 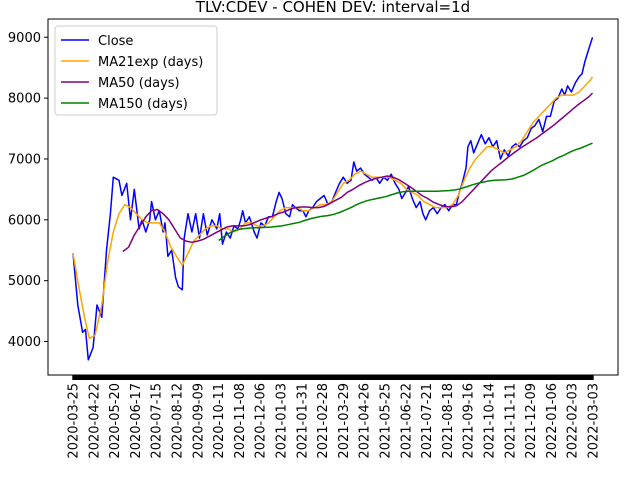 I want to click on x-tick-label: 2021-04-26, so click(x=365, y=421).